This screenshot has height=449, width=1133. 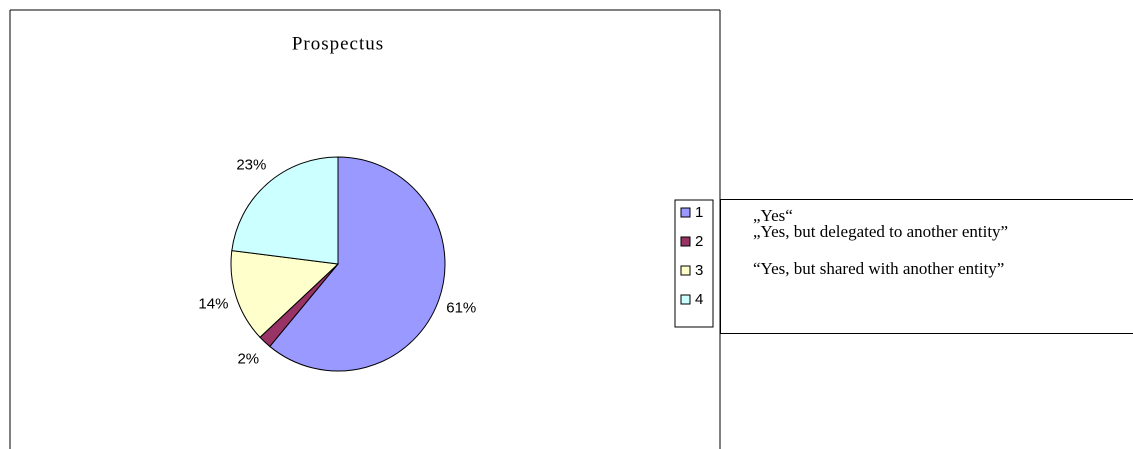 I want to click on legend-label: 2, so click(x=699, y=241).